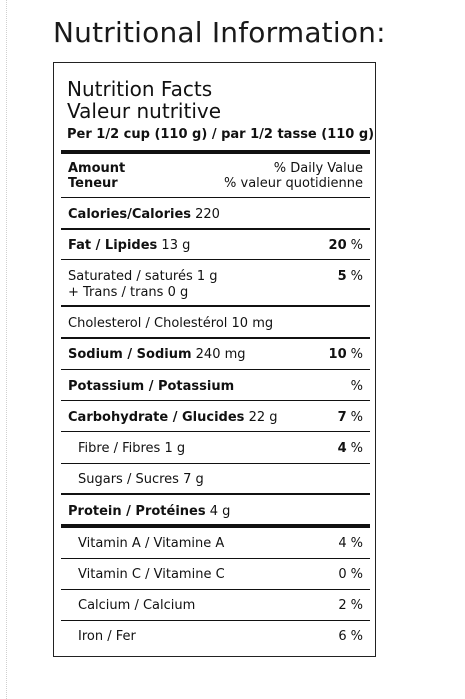 This screenshot has width=465, height=699. Describe the element at coordinates (342, 543) in the screenshot. I see `vitamin-a-dv-number: 4` at that location.